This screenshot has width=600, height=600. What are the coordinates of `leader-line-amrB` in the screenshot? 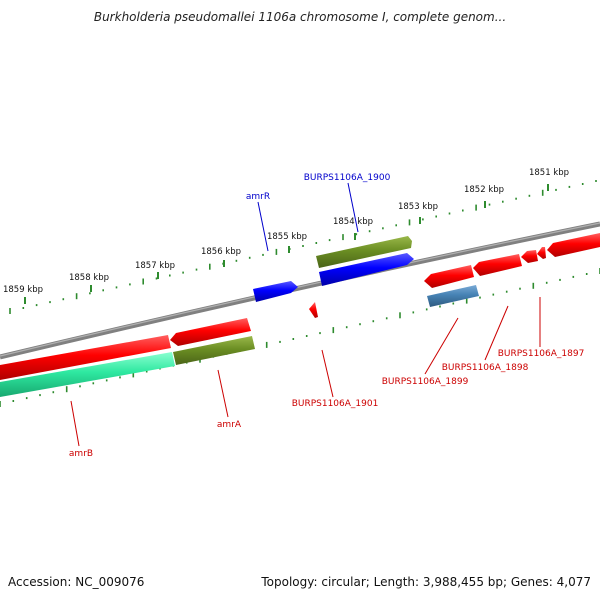 It's located at (75, 423).